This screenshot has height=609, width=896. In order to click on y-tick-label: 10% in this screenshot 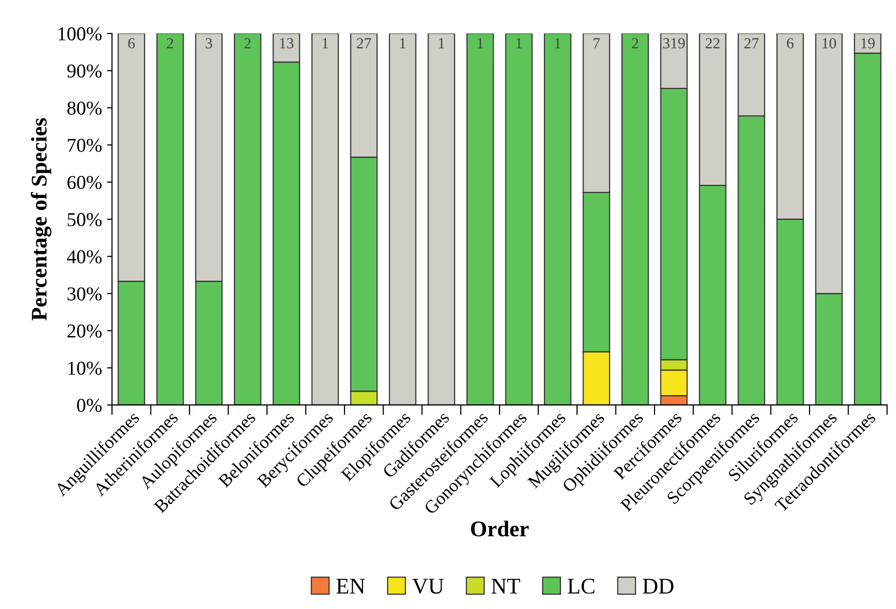, I will do `click(85, 368)`.